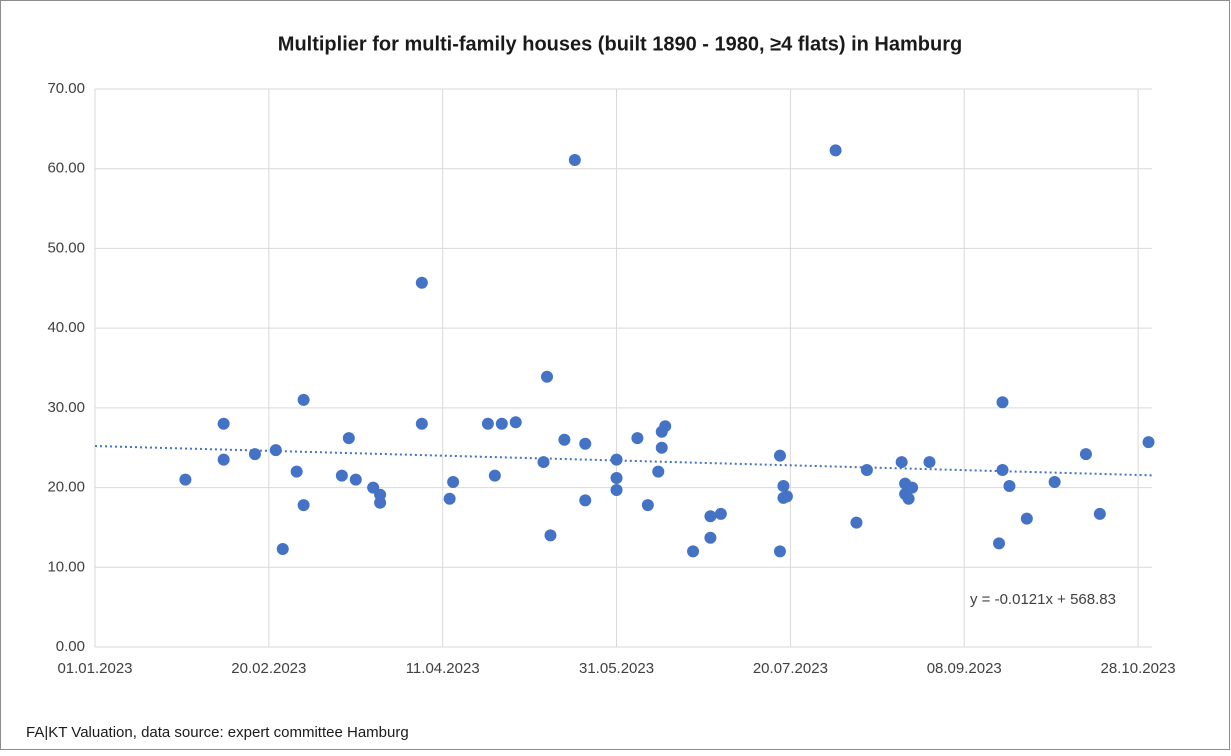 The image size is (1231, 756). Describe the element at coordinates (1138, 668) in the screenshot. I see `x-tick-label: 28.10.2023` at that location.